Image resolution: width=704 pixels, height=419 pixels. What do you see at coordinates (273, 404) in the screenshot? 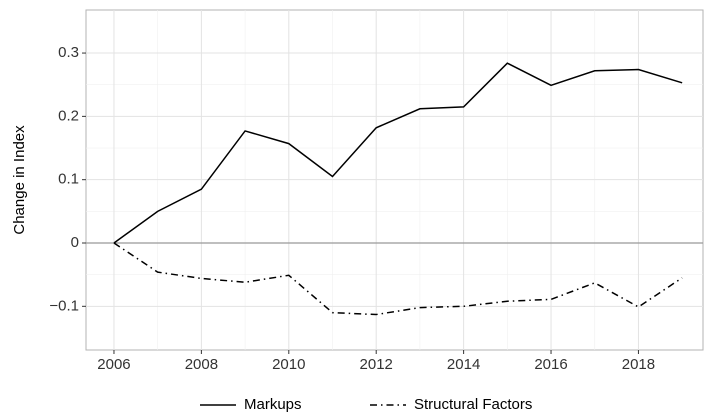
I see `legend-label: Markups` at bounding box center [273, 404].